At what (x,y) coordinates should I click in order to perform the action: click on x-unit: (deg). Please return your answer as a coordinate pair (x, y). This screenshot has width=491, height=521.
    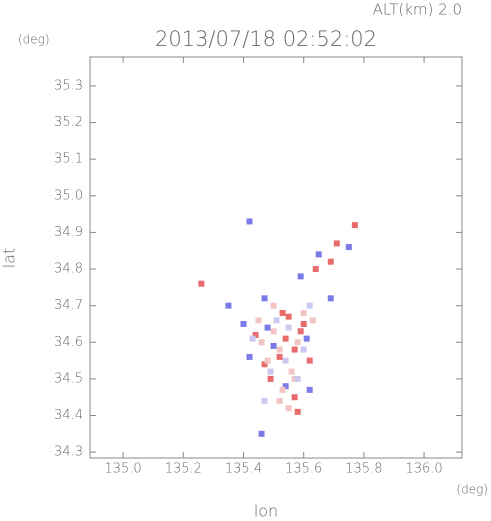
    Looking at the image, I should click on (472, 490).